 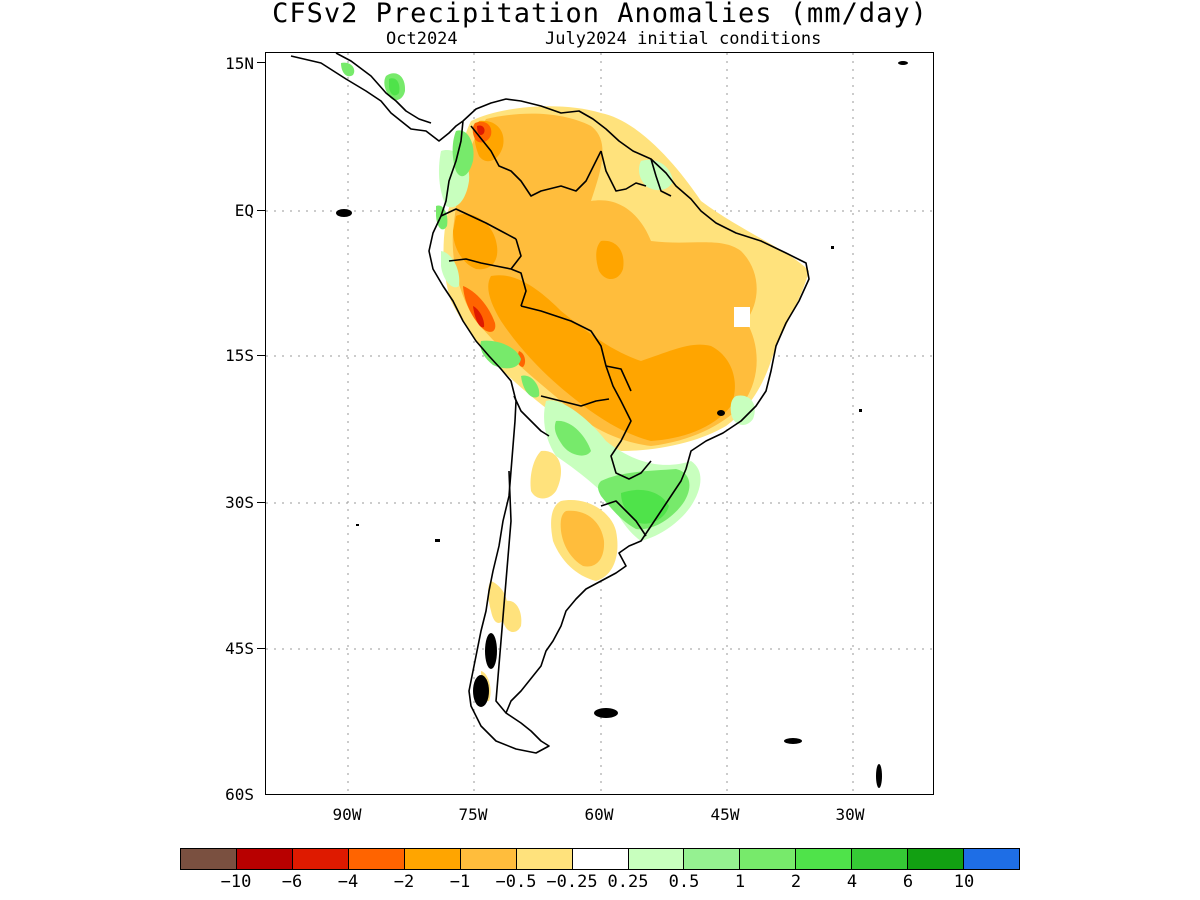 I want to click on map-title: CFSv2 Precipitation Anomalies (mm/day), so click(x=600, y=14).